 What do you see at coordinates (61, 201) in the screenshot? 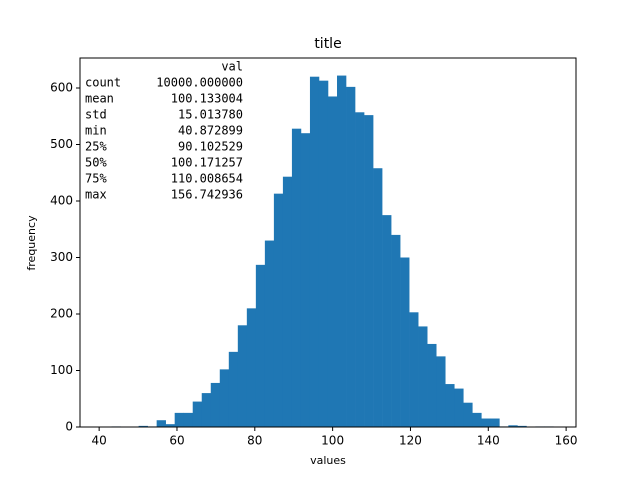
I see `y-tick-label: 400` at bounding box center [61, 201].